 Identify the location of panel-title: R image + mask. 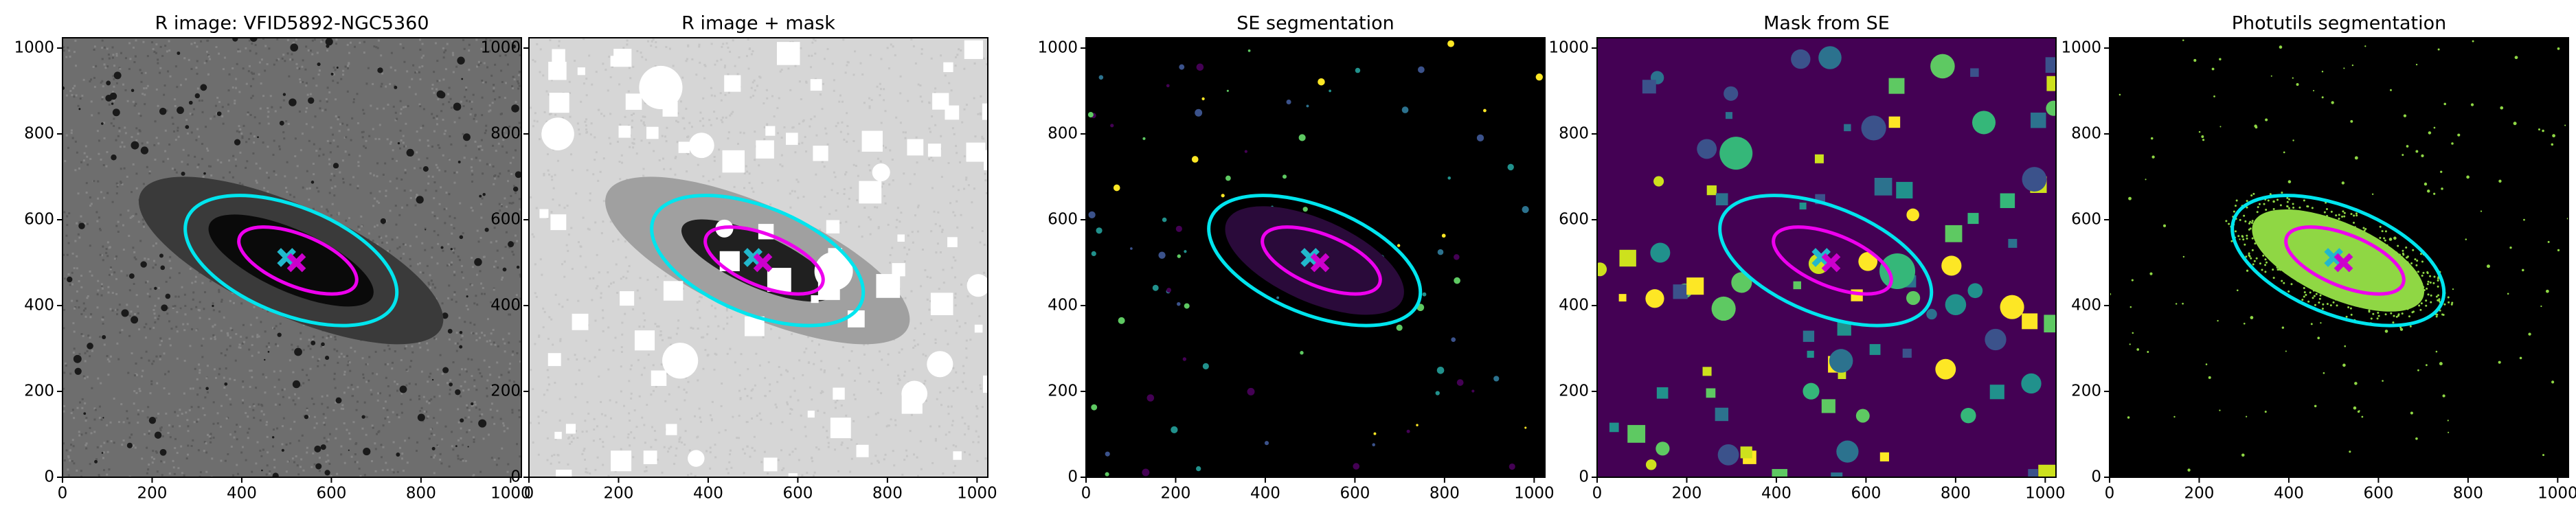
(758, 23).